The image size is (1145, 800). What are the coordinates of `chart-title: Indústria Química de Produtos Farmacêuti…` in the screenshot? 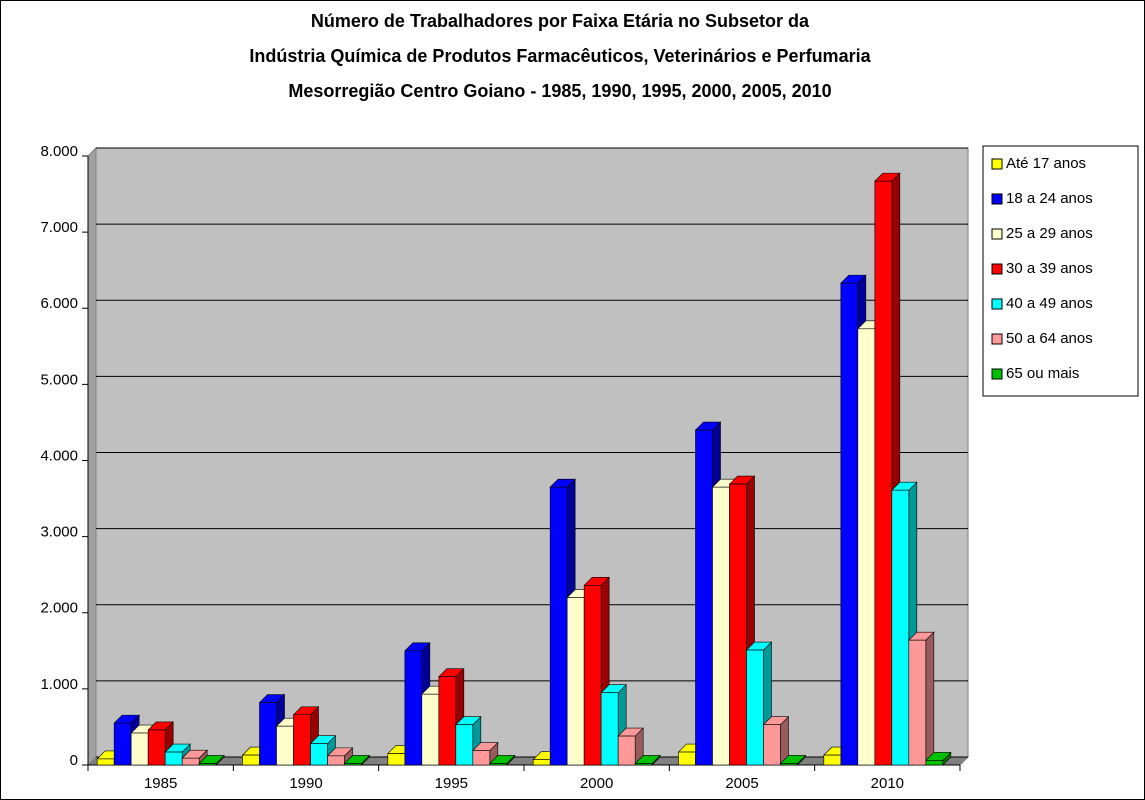 It's located at (560, 56).